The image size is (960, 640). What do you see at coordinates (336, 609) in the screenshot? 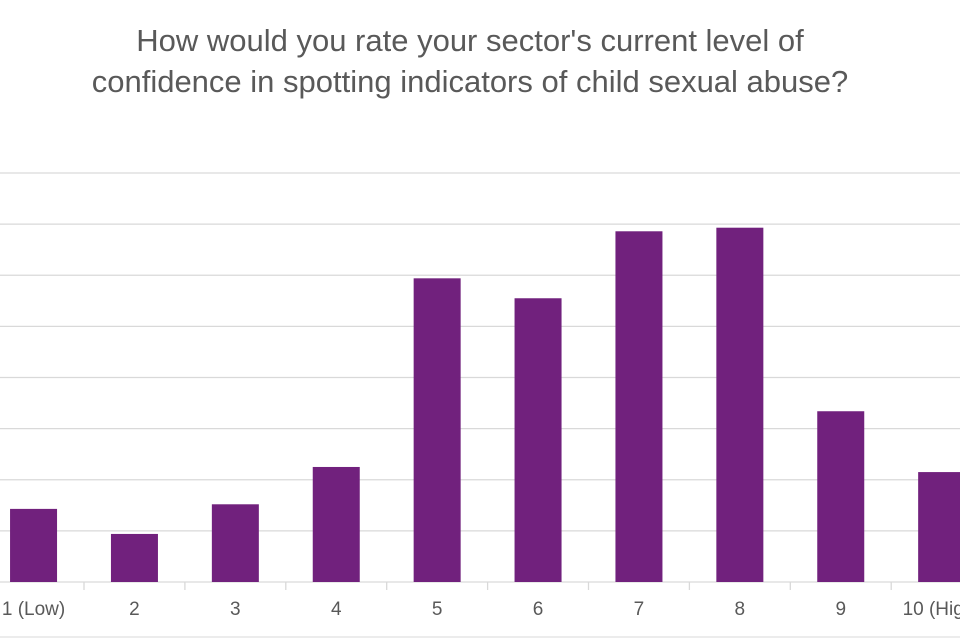
I see `x-tick-label: 4` at bounding box center [336, 609].